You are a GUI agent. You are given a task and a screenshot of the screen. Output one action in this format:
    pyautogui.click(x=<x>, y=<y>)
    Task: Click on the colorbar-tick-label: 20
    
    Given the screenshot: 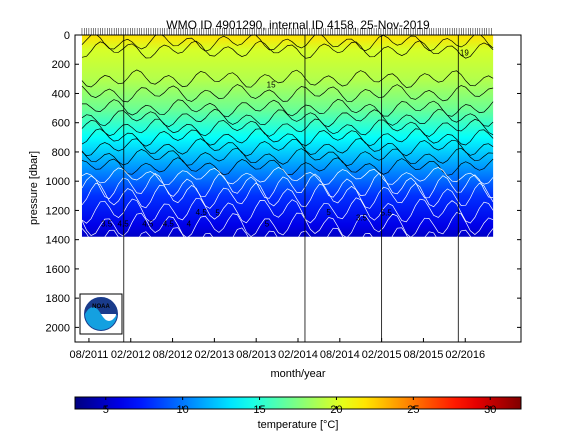 What is the action you would take?
    pyautogui.click(x=336, y=410)
    